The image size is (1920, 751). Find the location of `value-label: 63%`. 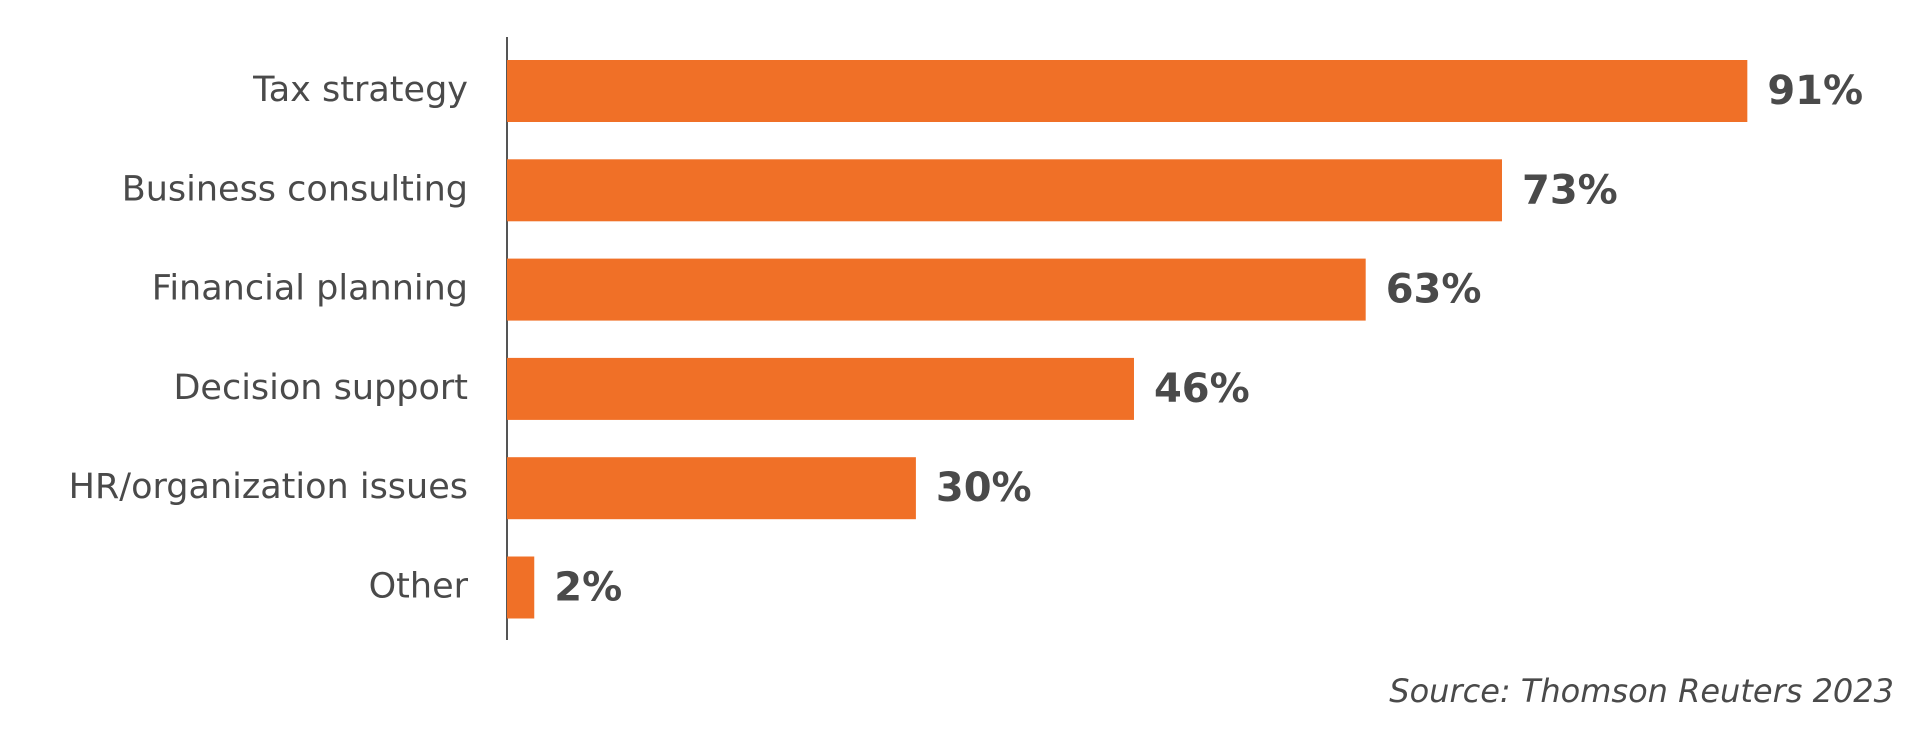

value-label: 63% is located at coordinates (1434, 290).